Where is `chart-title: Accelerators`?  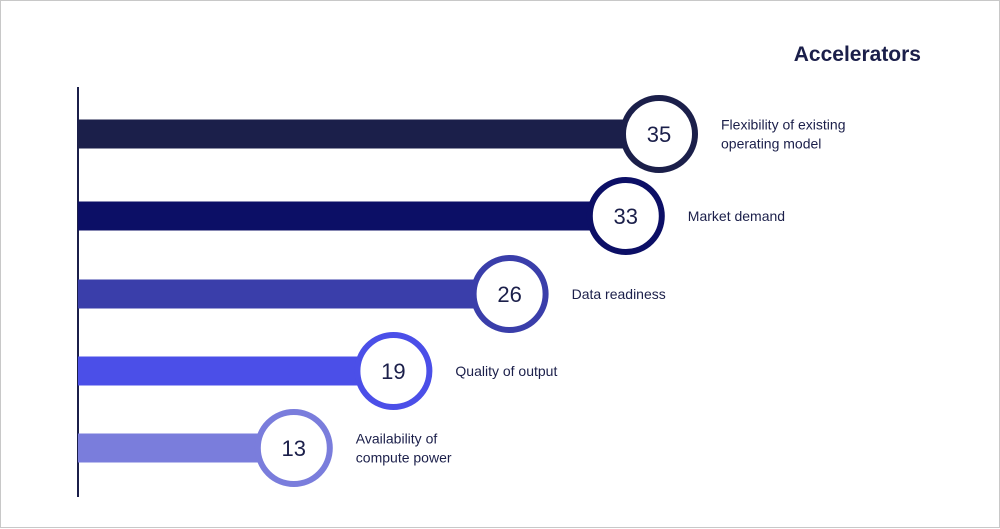 chart-title: Accelerators is located at coordinates (857, 54).